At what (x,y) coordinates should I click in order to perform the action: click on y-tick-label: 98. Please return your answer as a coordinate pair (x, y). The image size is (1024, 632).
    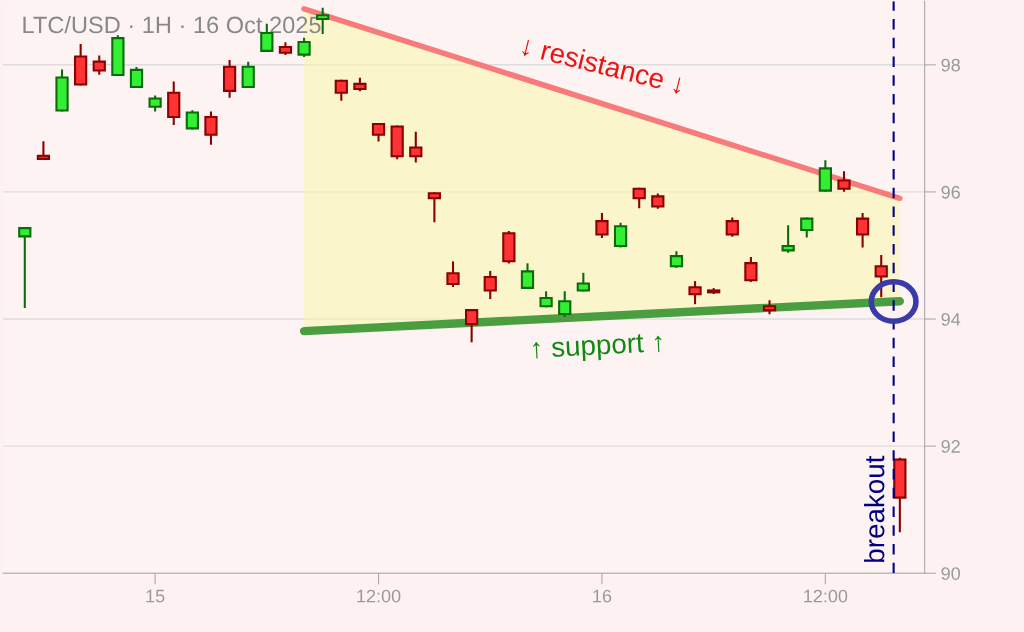
    Looking at the image, I should click on (950, 65).